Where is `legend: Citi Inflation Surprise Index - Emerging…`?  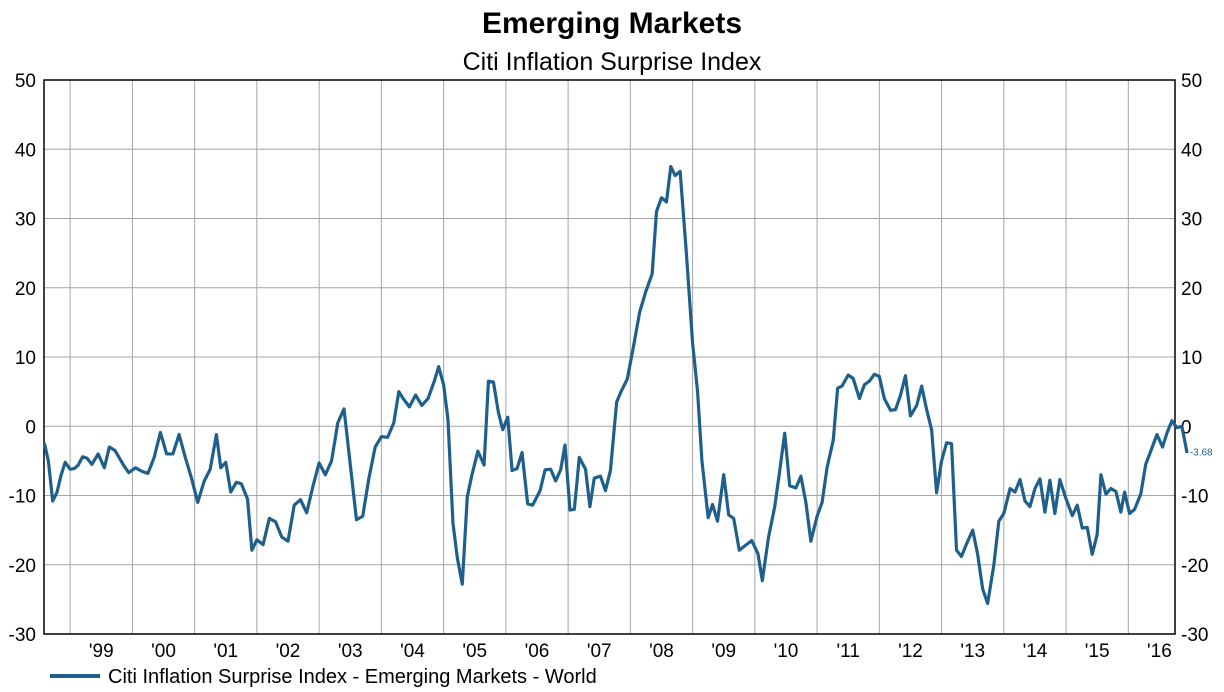
legend: Citi Inflation Surprise Index - Emerging… is located at coordinates (323, 677).